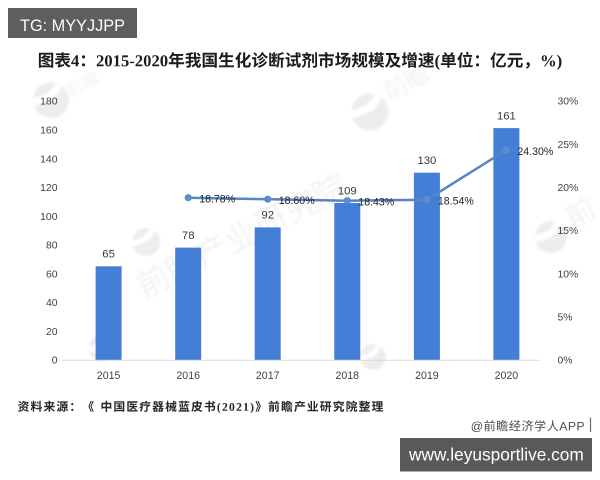 This screenshot has width=600, height=480. Describe the element at coordinates (568, 102) in the screenshot. I see `svg-text: 30%` at that location.